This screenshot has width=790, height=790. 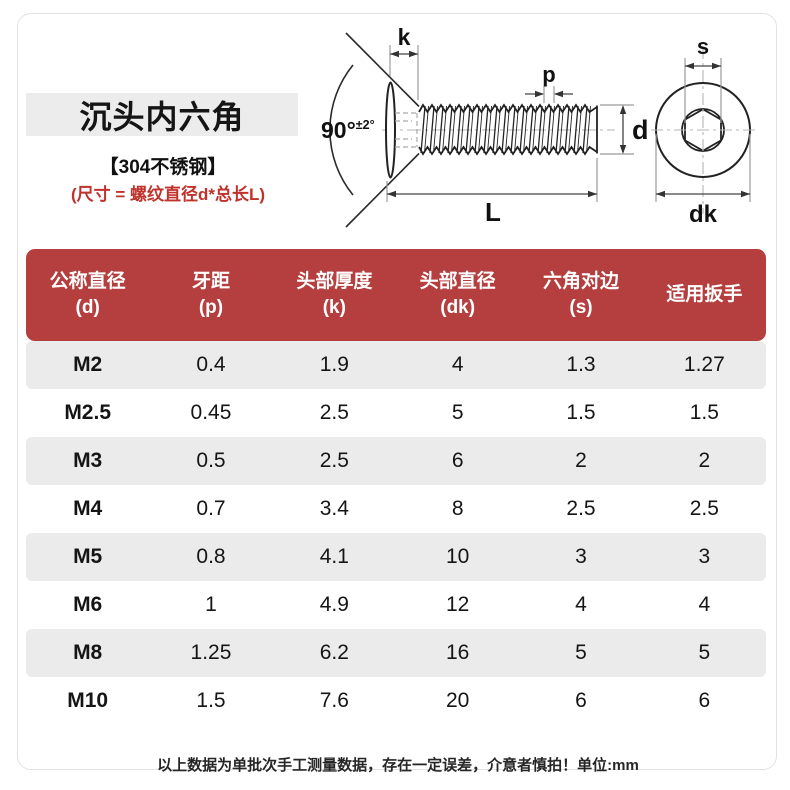 What do you see at coordinates (404, 62) in the screenshot?
I see `dimension-k: k` at bounding box center [404, 62].